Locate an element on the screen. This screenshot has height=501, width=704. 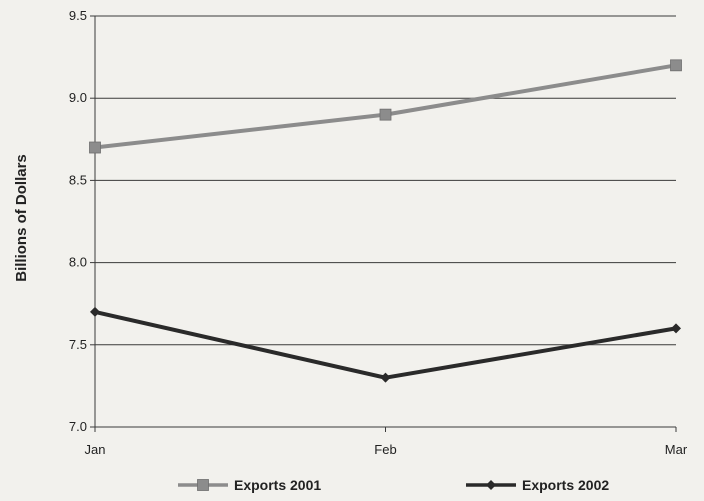
series-line is located at coordinates (385, 106).